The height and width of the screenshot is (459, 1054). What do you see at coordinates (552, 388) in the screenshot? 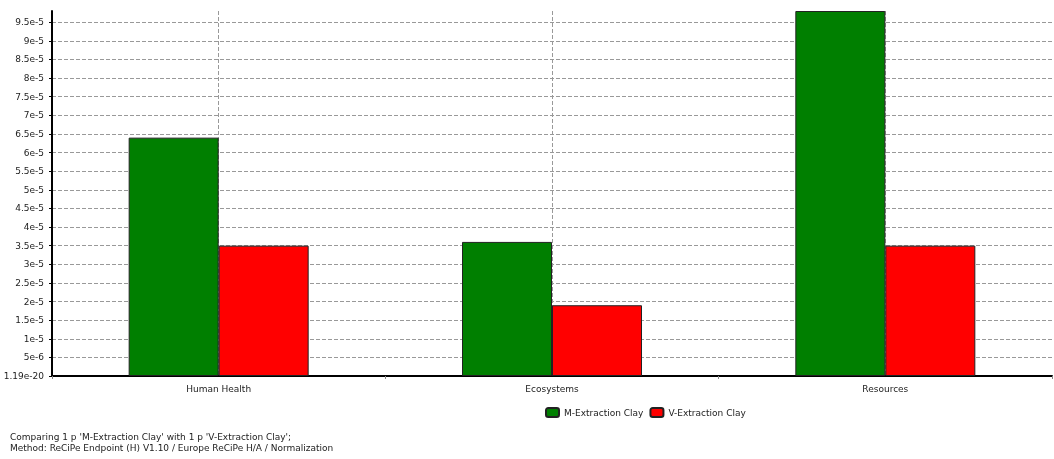
I see `x-tick-label: Ecosystems` at bounding box center [552, 388].